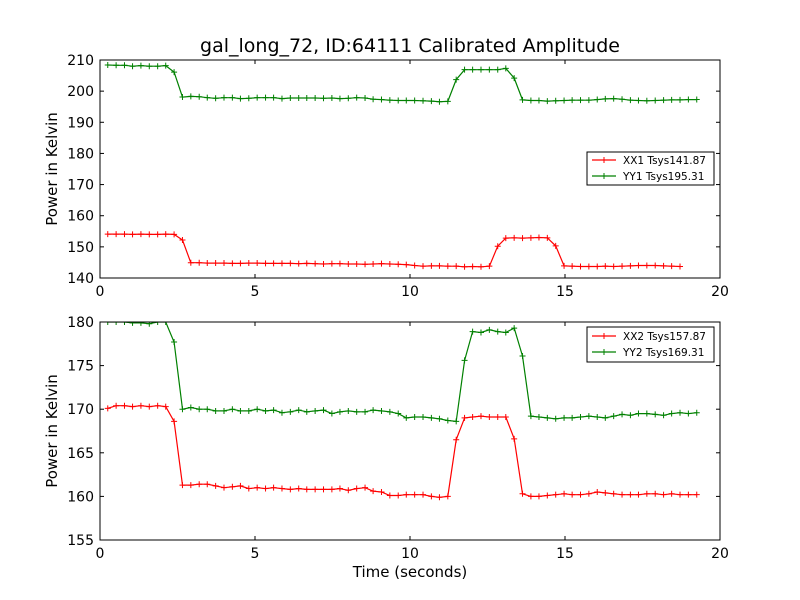 The height and width of the screenshot is (600, 800). What do you see at coordinates (80, 410) in the screenshot?
I see `bottom-y-tick-label: 170` at bounding box center [80, 410].